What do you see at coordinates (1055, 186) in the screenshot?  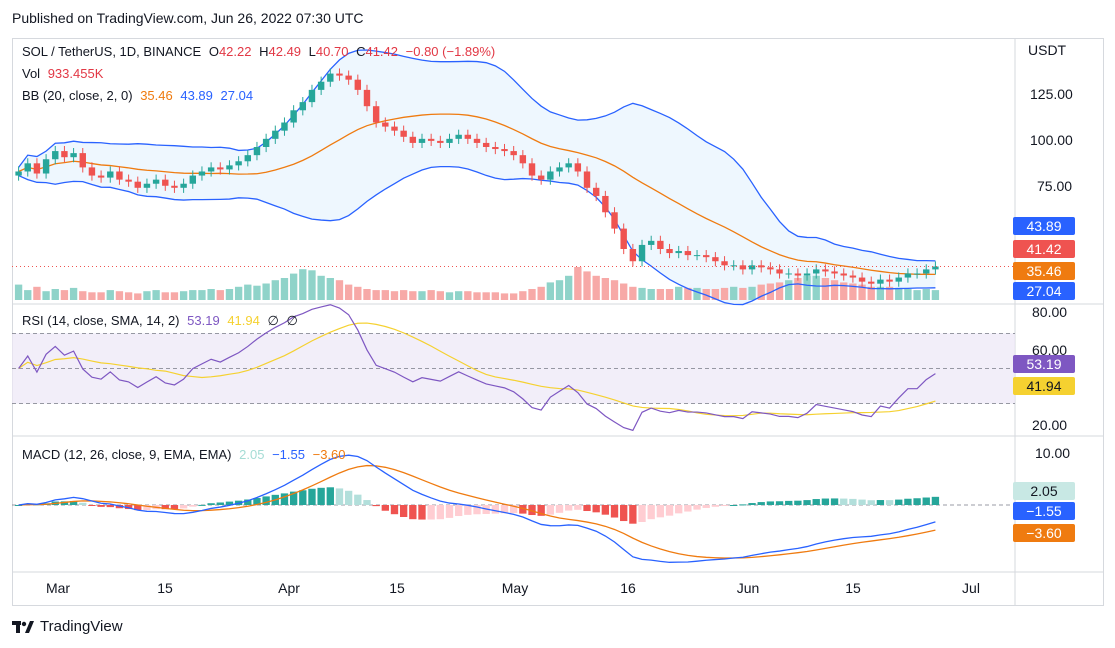 I see `price-tick-75: 75.00` at bounding box center [1055, 186].